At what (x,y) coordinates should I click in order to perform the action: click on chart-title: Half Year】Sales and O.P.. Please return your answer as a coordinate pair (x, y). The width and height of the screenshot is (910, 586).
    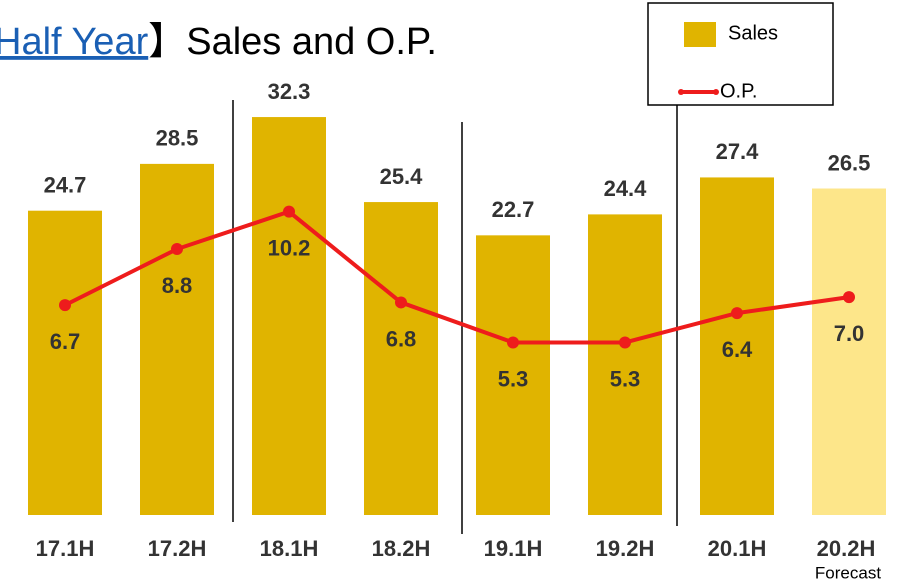
    Looking at the image, I should click on (218, 42).